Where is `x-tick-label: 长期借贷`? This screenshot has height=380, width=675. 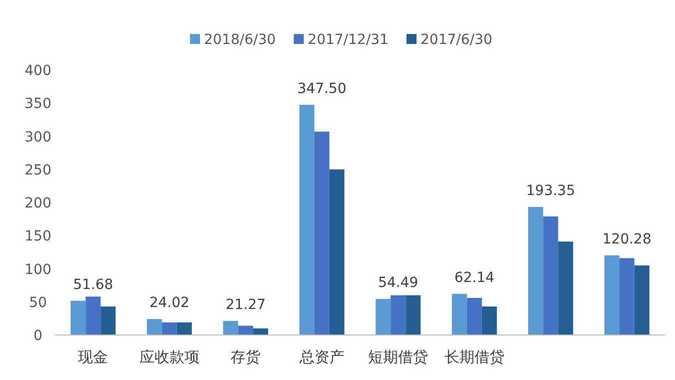 x-tick-label: 长期借贷 is located at coordinates (474, 357).